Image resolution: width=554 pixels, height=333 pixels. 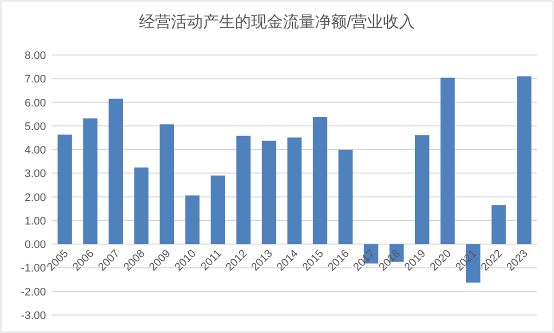 What do you see at coordinates (33, 292) in the screenshot?
I see `y-tick-label: -2.00` at bounding box center [33, 292].